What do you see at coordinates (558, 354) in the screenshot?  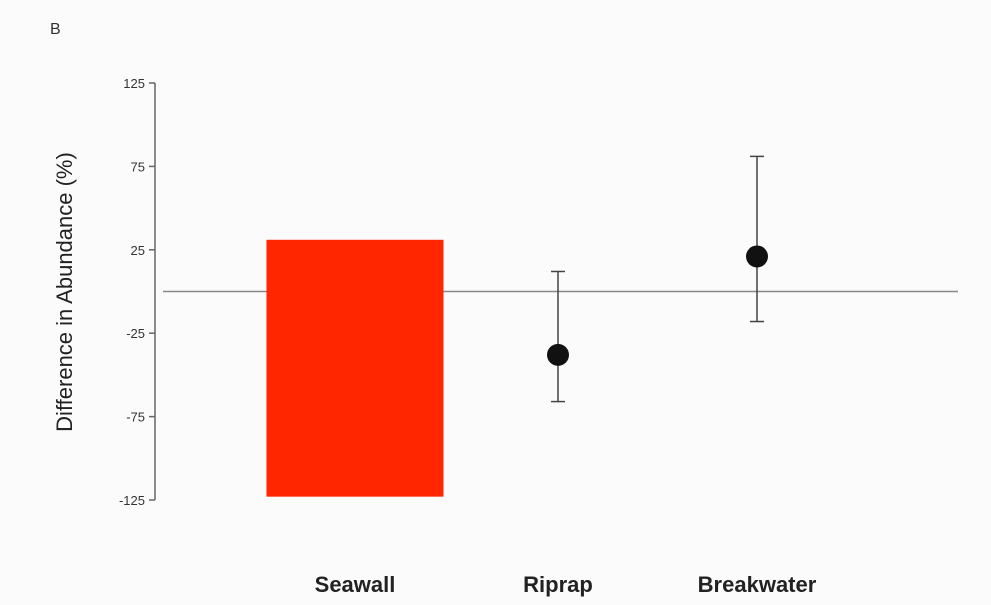 I see `point-riprap` at bounding box center [558, 354].